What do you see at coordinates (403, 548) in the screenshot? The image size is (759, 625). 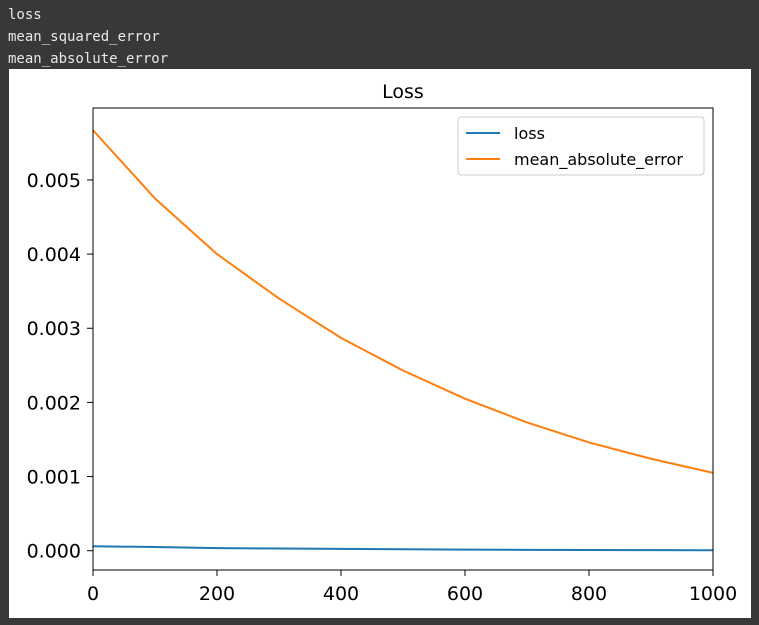 I see `series-line-loss` at bounding box center [403, 548].